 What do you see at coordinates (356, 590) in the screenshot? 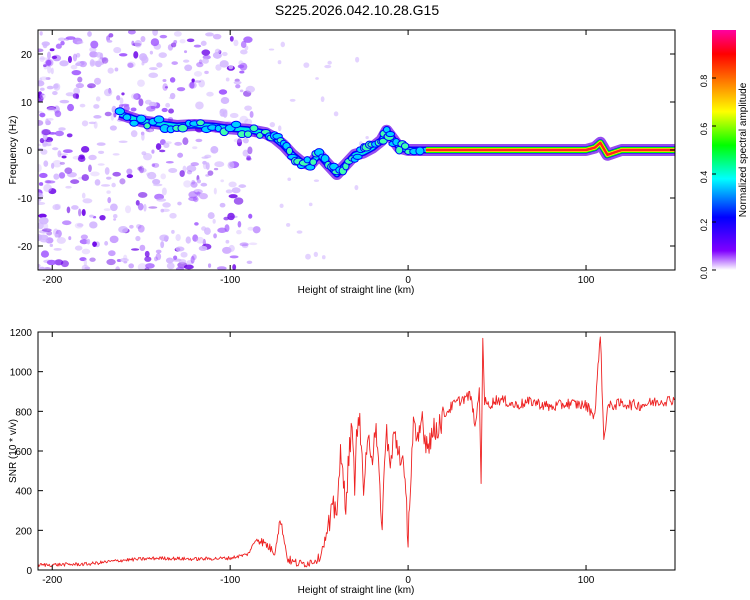
I see `snr-x-label: Height of straight line (km)` at bounding box center [356, 590].